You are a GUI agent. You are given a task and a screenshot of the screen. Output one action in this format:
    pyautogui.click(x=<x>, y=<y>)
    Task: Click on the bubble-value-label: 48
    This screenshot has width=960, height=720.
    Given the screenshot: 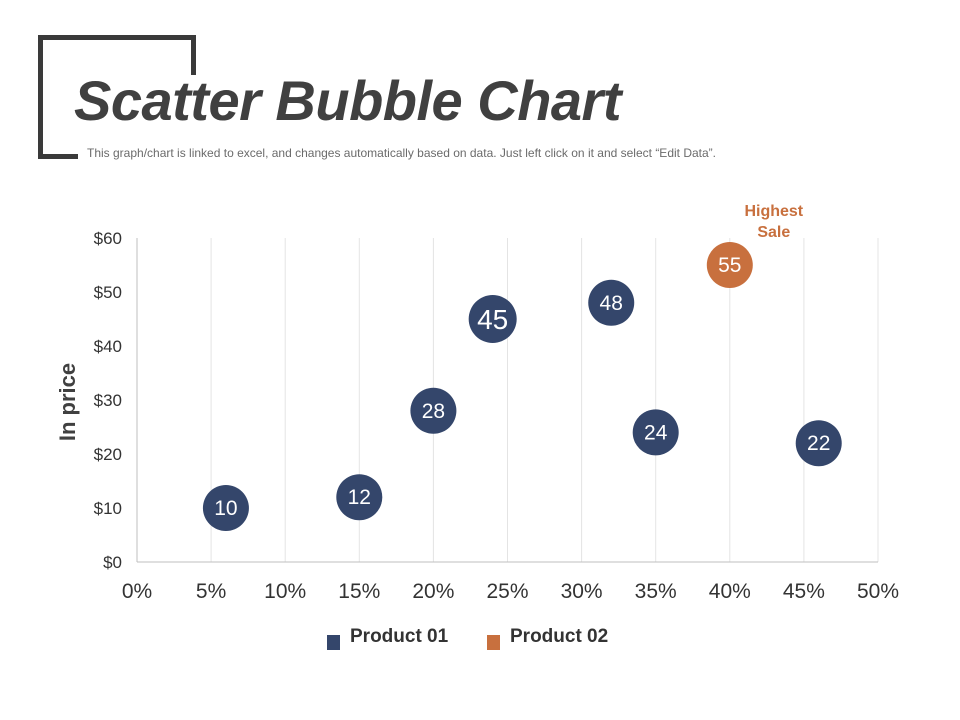 What is the action you would take?
    pyautogui.click(x=611, y=303)
    